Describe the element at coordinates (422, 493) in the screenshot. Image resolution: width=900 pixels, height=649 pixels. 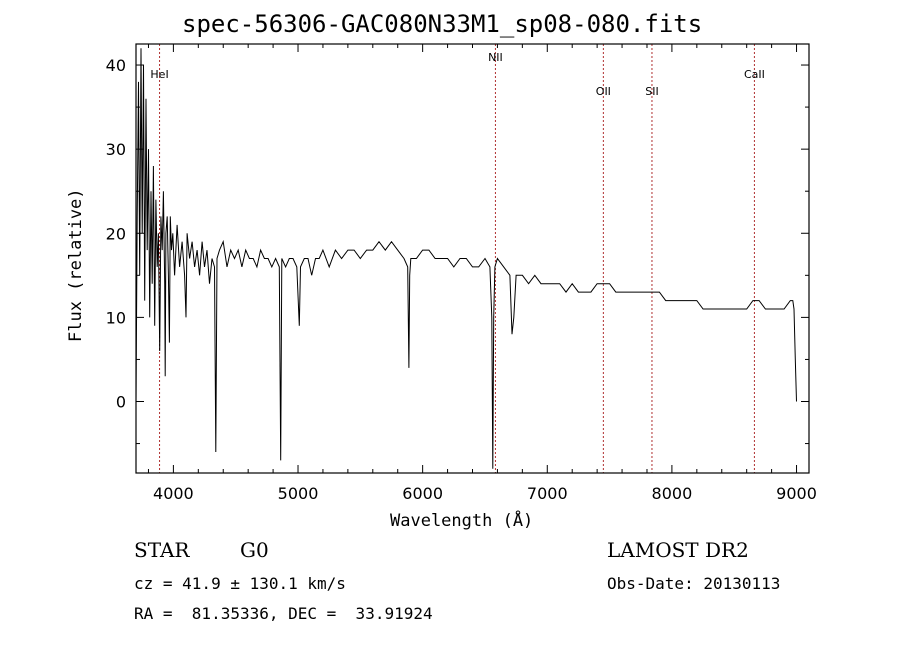
I see `x-tick-label: 6000` at that location.